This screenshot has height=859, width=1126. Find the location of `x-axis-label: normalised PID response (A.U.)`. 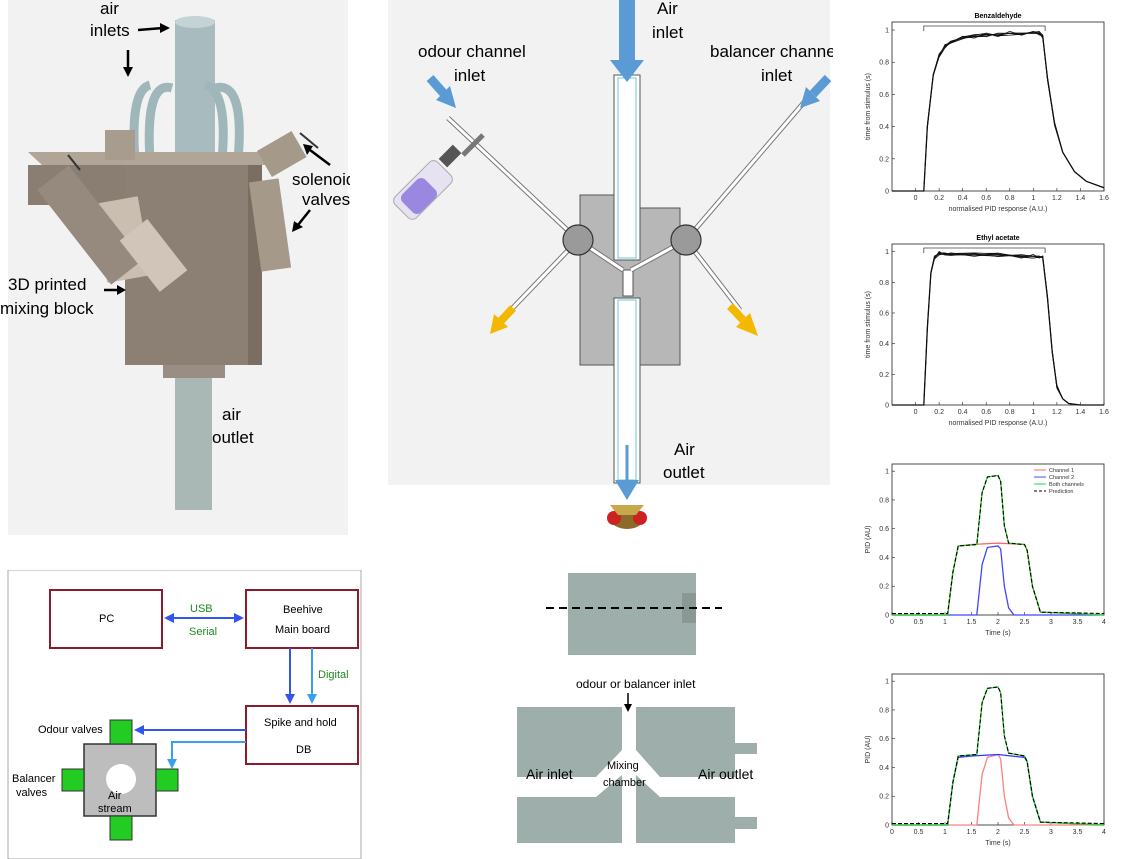

x-axis-label: normalised PID response (A.U.) is located at coordinates (998, 423).